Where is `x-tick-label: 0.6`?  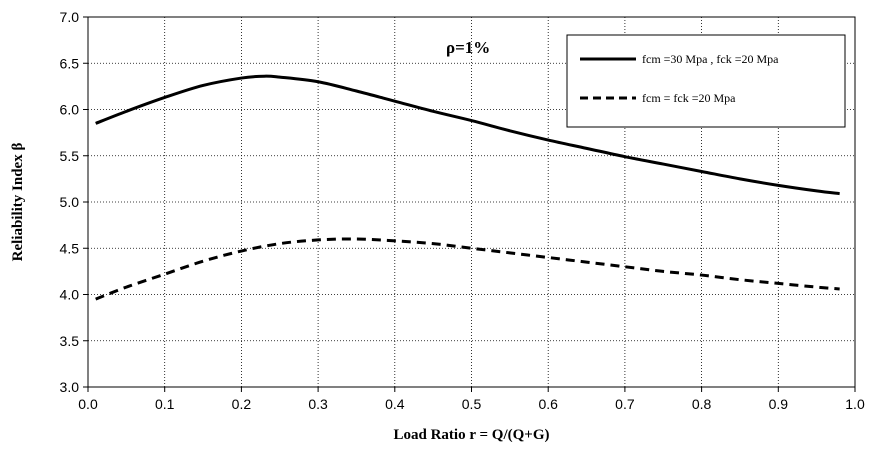
x-tick-label: 0.6 is located at coordinates (548, 404).